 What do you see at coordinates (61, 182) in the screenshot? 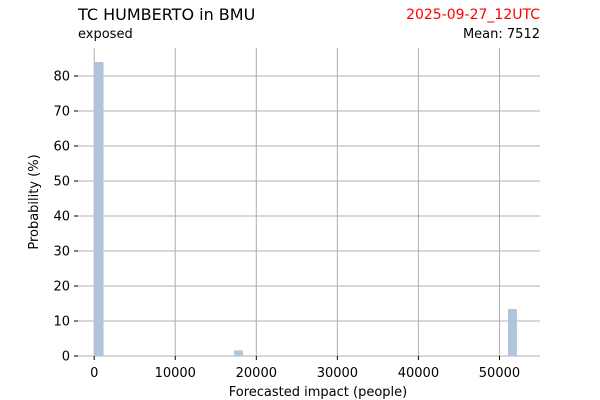
I see `y-tick-label: 50` at bounding box center [61, 182].